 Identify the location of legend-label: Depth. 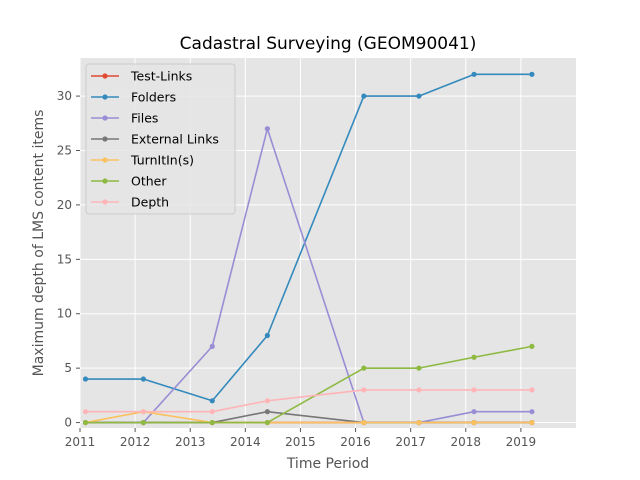
(150, 202).